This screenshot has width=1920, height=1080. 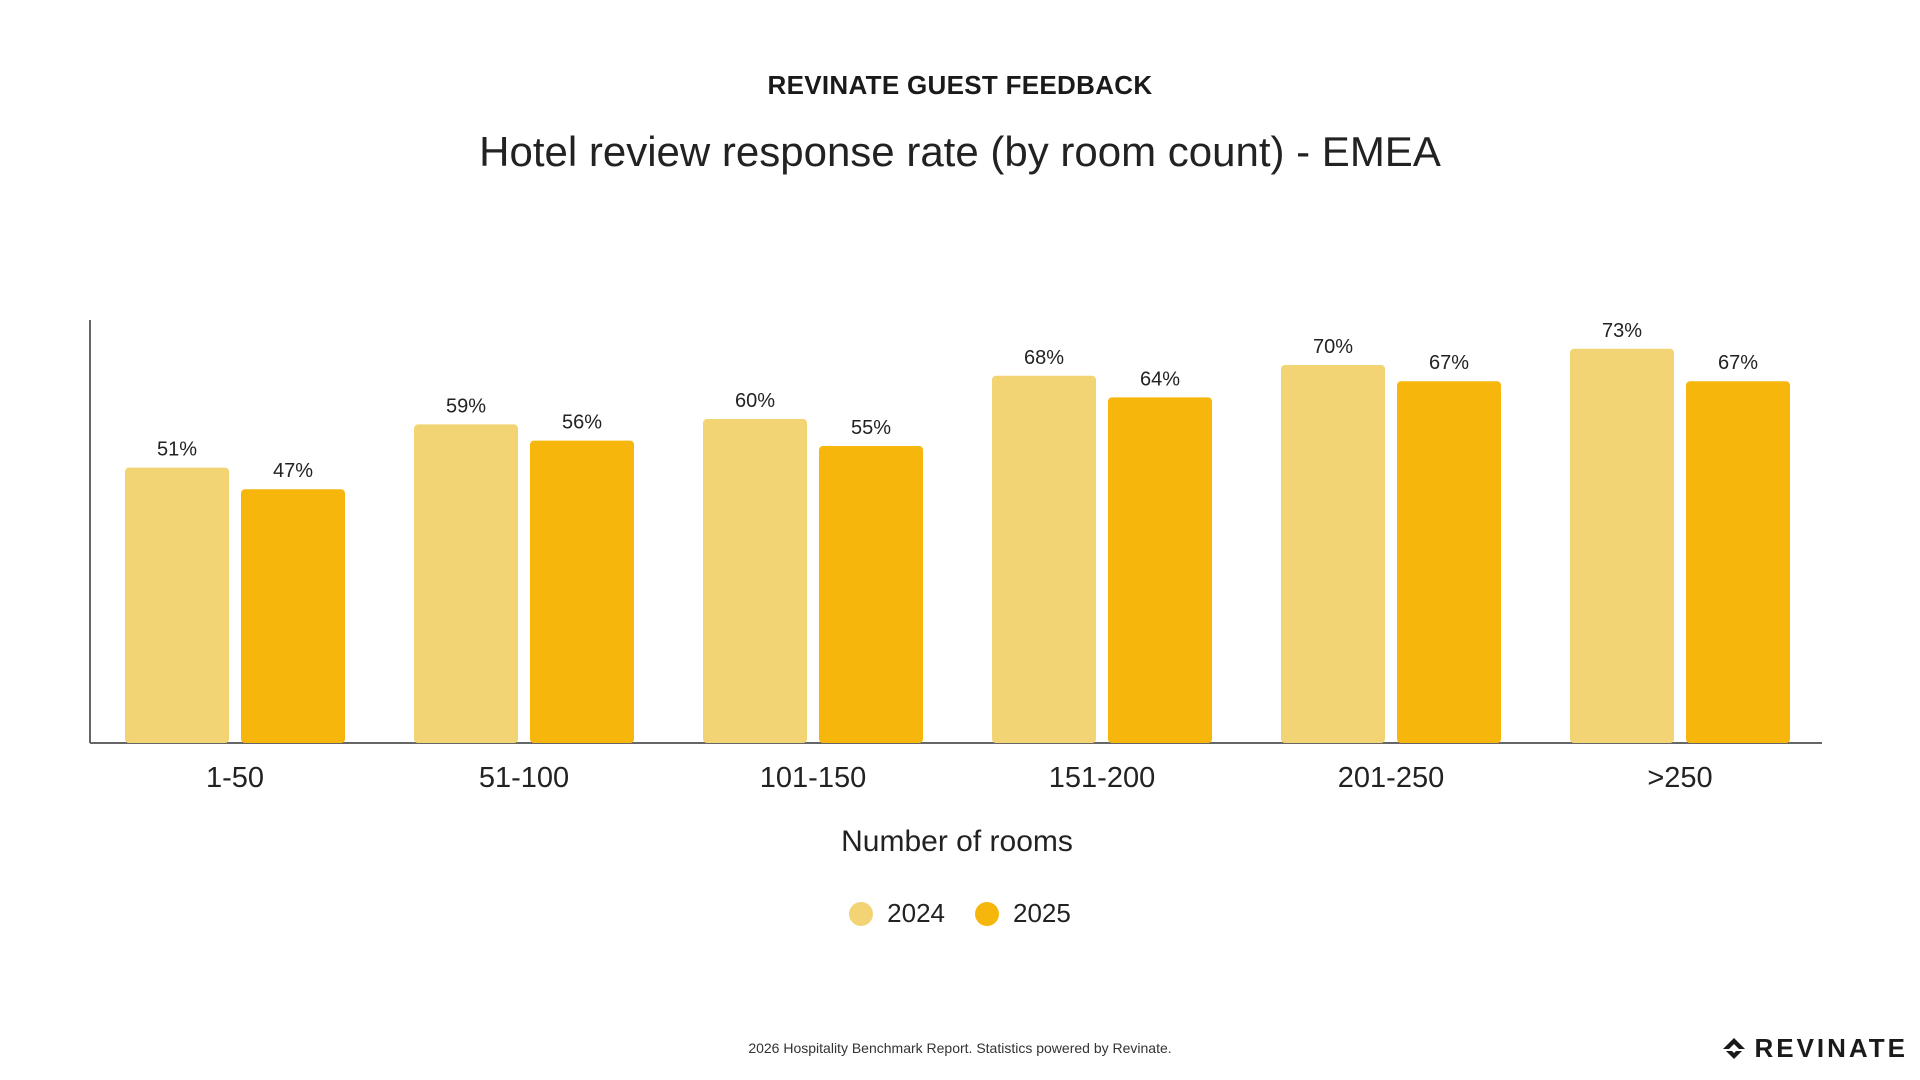 What do you see at coordinates (235, 778) in the screenshot?
I see `x-tick-label-1-50: 1-50` at bounding box center [235, 778].